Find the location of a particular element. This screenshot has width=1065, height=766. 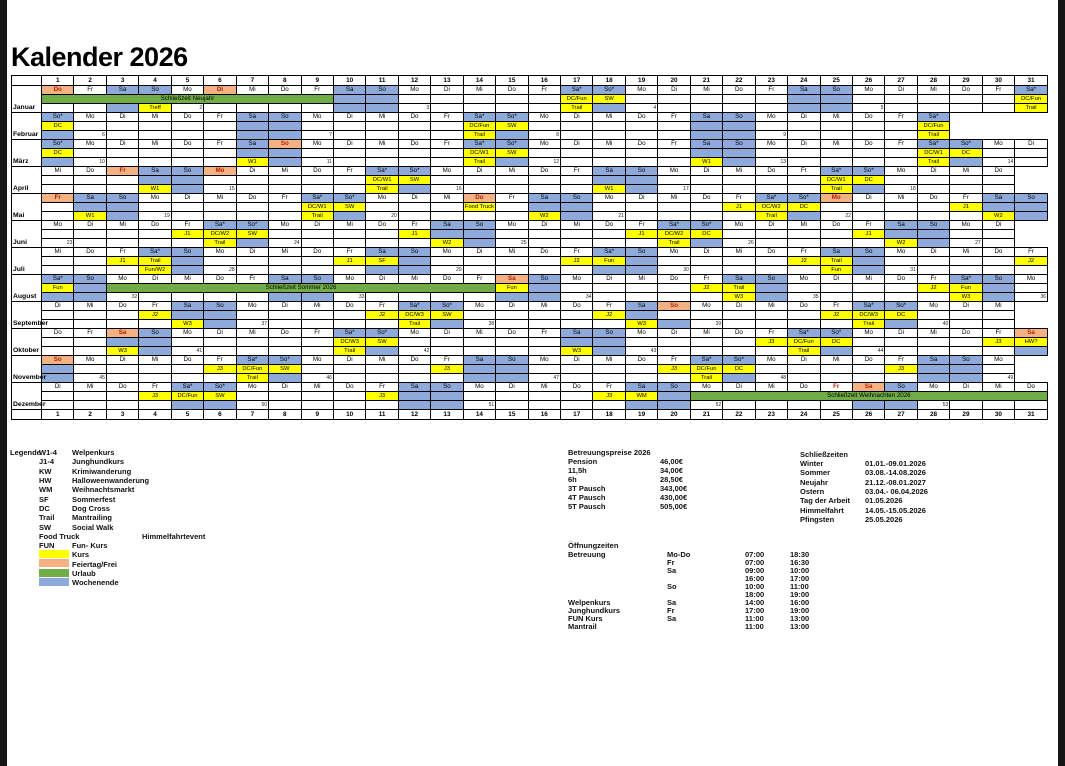

price-value: 34,00€ is located at coordinates (671, 470).